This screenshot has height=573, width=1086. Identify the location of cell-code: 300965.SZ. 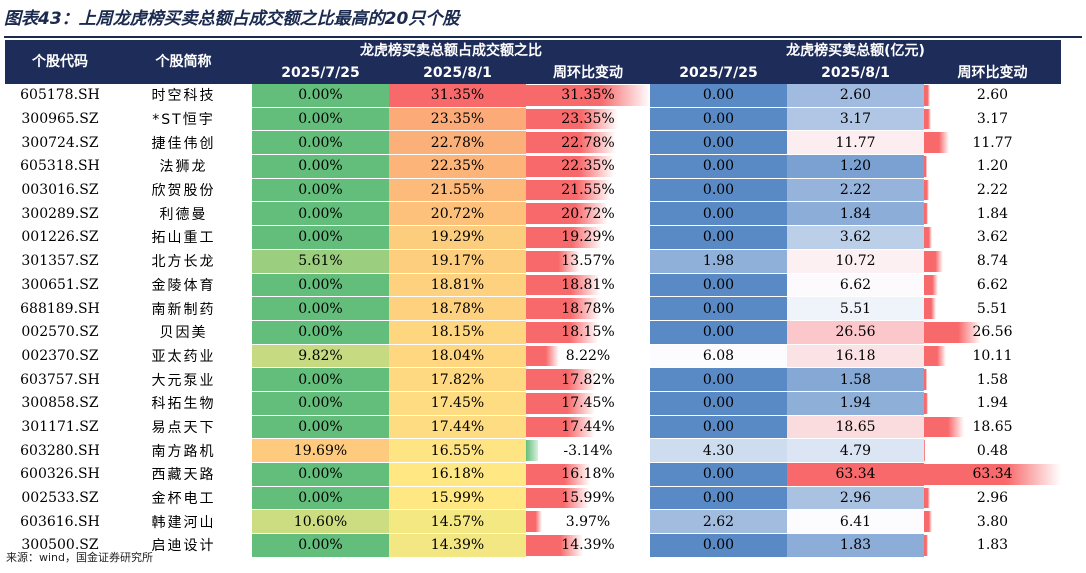
(60, 119).